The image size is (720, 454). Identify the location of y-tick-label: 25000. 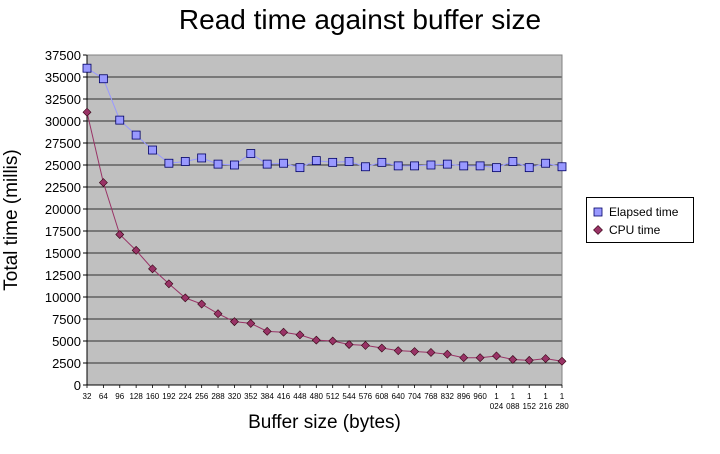
(63, 165).